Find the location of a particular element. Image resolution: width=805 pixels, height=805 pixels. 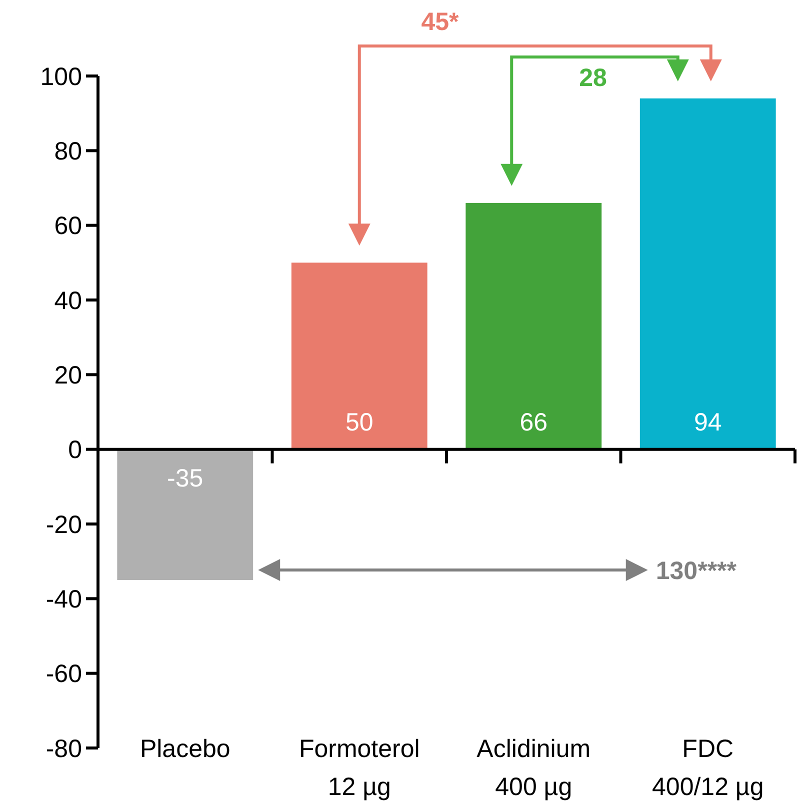

annotation: 28 is located at coordinates (593, 78).